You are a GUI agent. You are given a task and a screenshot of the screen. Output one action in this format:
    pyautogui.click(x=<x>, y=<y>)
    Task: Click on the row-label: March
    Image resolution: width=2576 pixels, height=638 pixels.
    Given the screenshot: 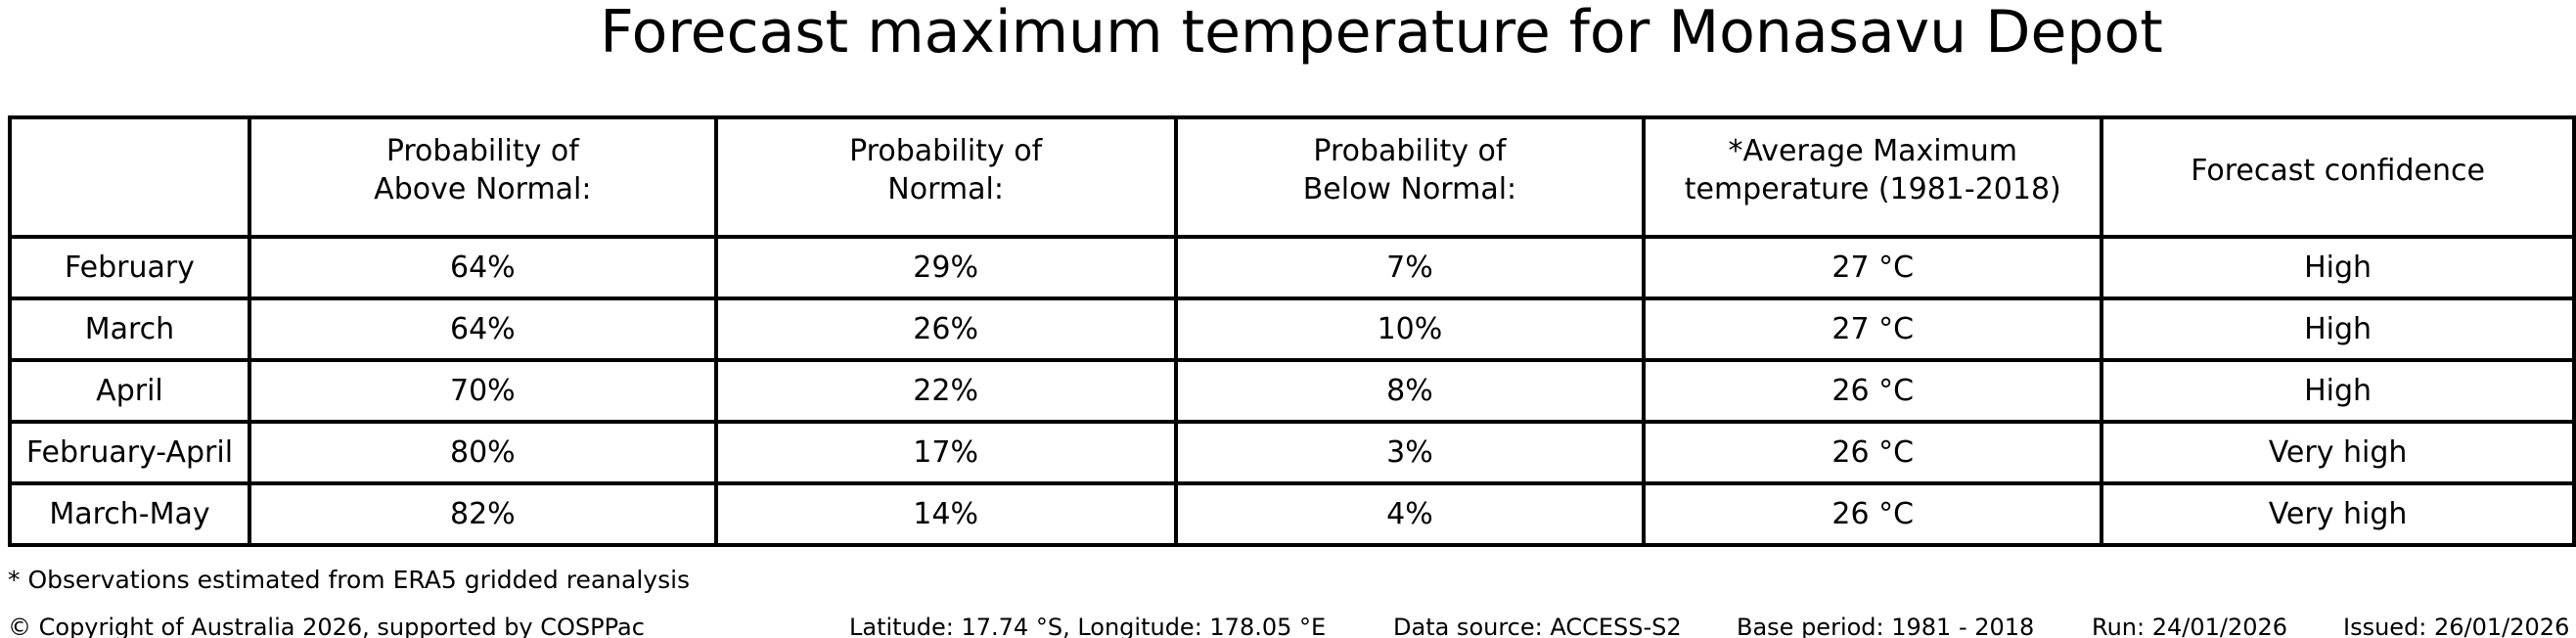 What is the action you would take?
    pyautogui.click(x=129, y=329)
    